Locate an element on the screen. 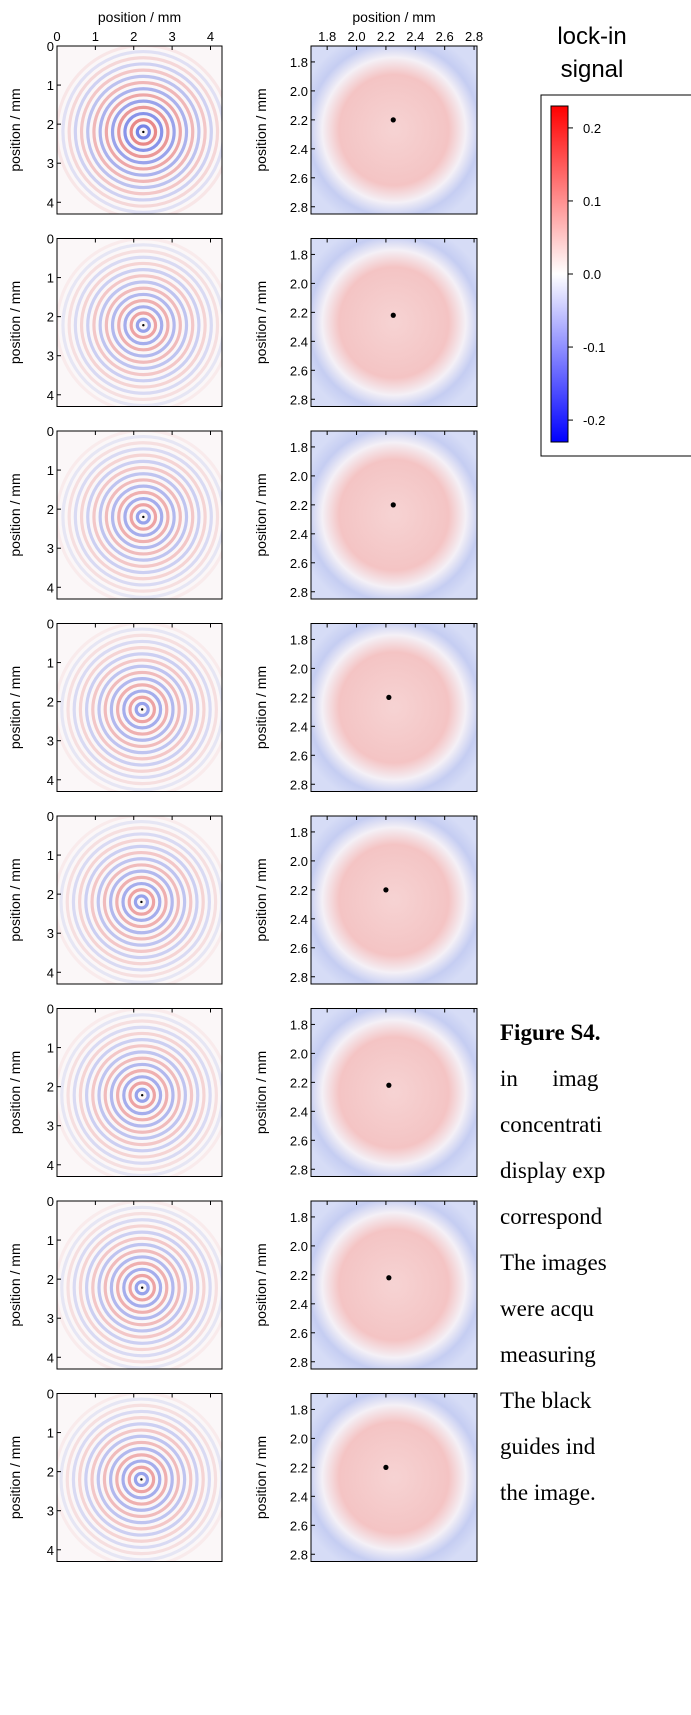 This screenshot has width=691, height=1715. panel: 1.8 2.0 2.2 2.4 2.6 2.8 position / mm is located at coordinates (365, 707).